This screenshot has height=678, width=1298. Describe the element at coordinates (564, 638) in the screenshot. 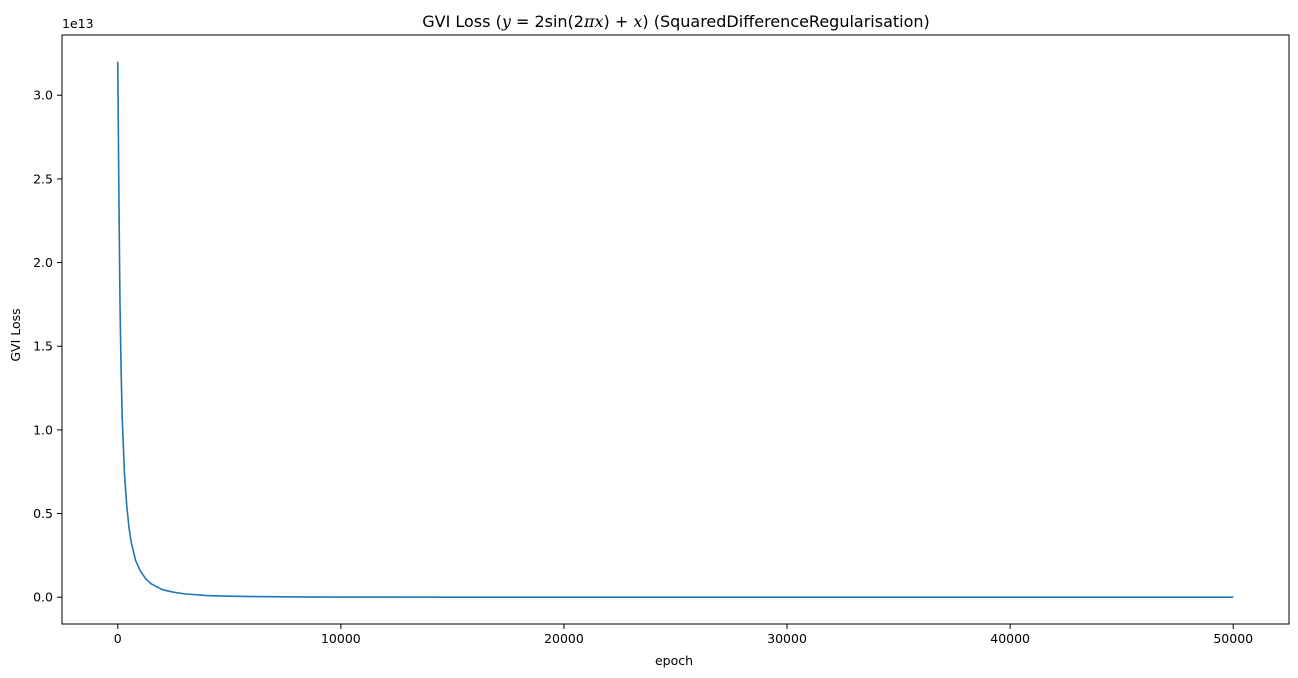

I see `x-tick-label: 20000` at that location.